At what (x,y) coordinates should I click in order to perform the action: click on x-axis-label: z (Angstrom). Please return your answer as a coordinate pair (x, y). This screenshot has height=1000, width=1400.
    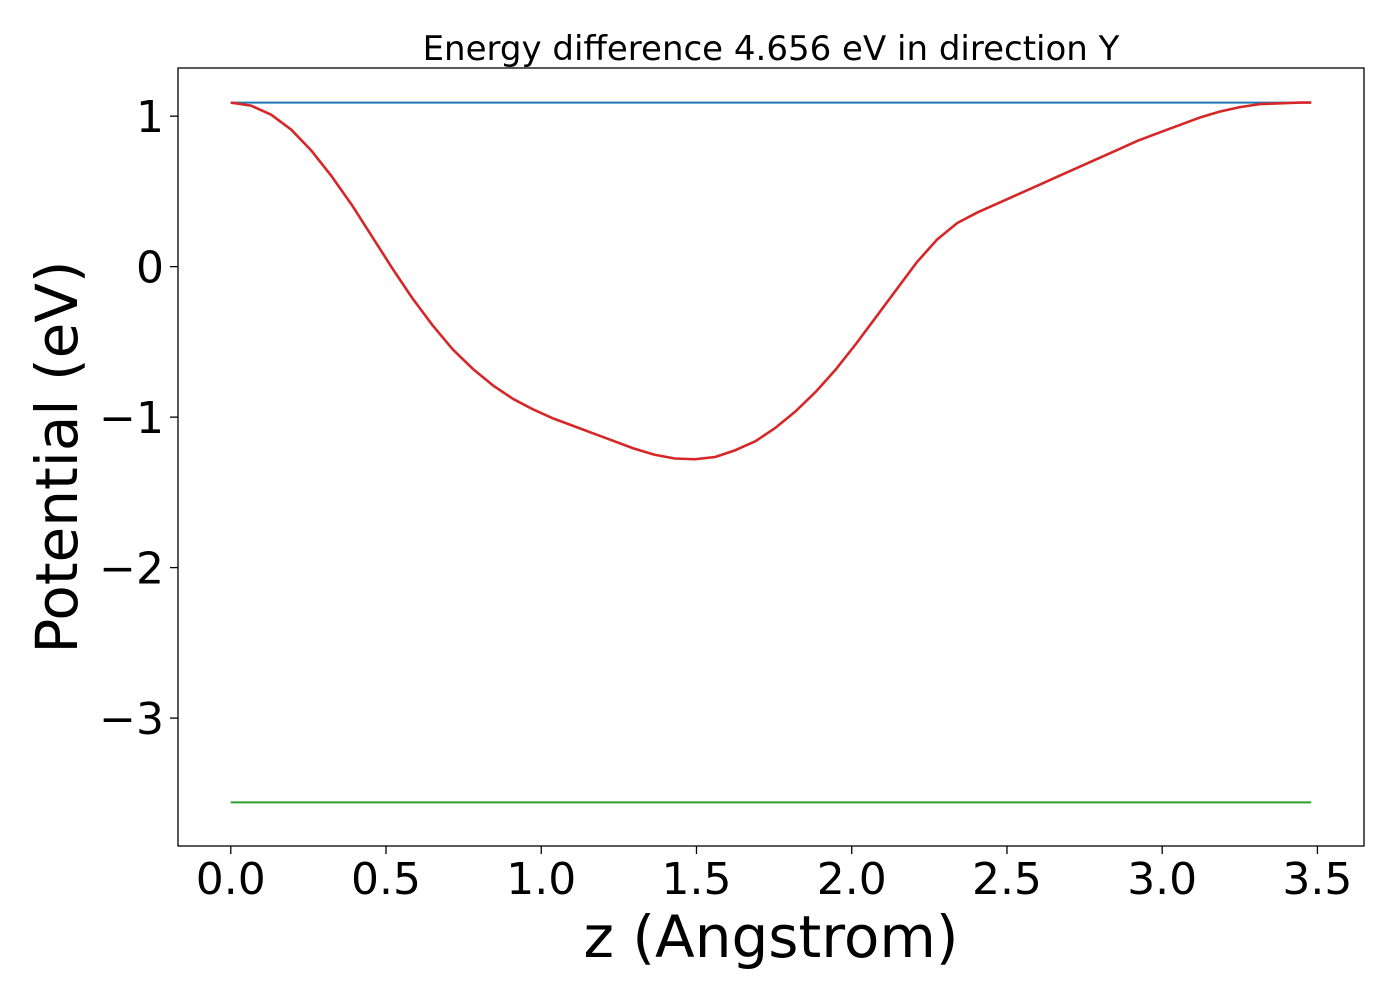
    Looking at the image, I should click on (771, 937).